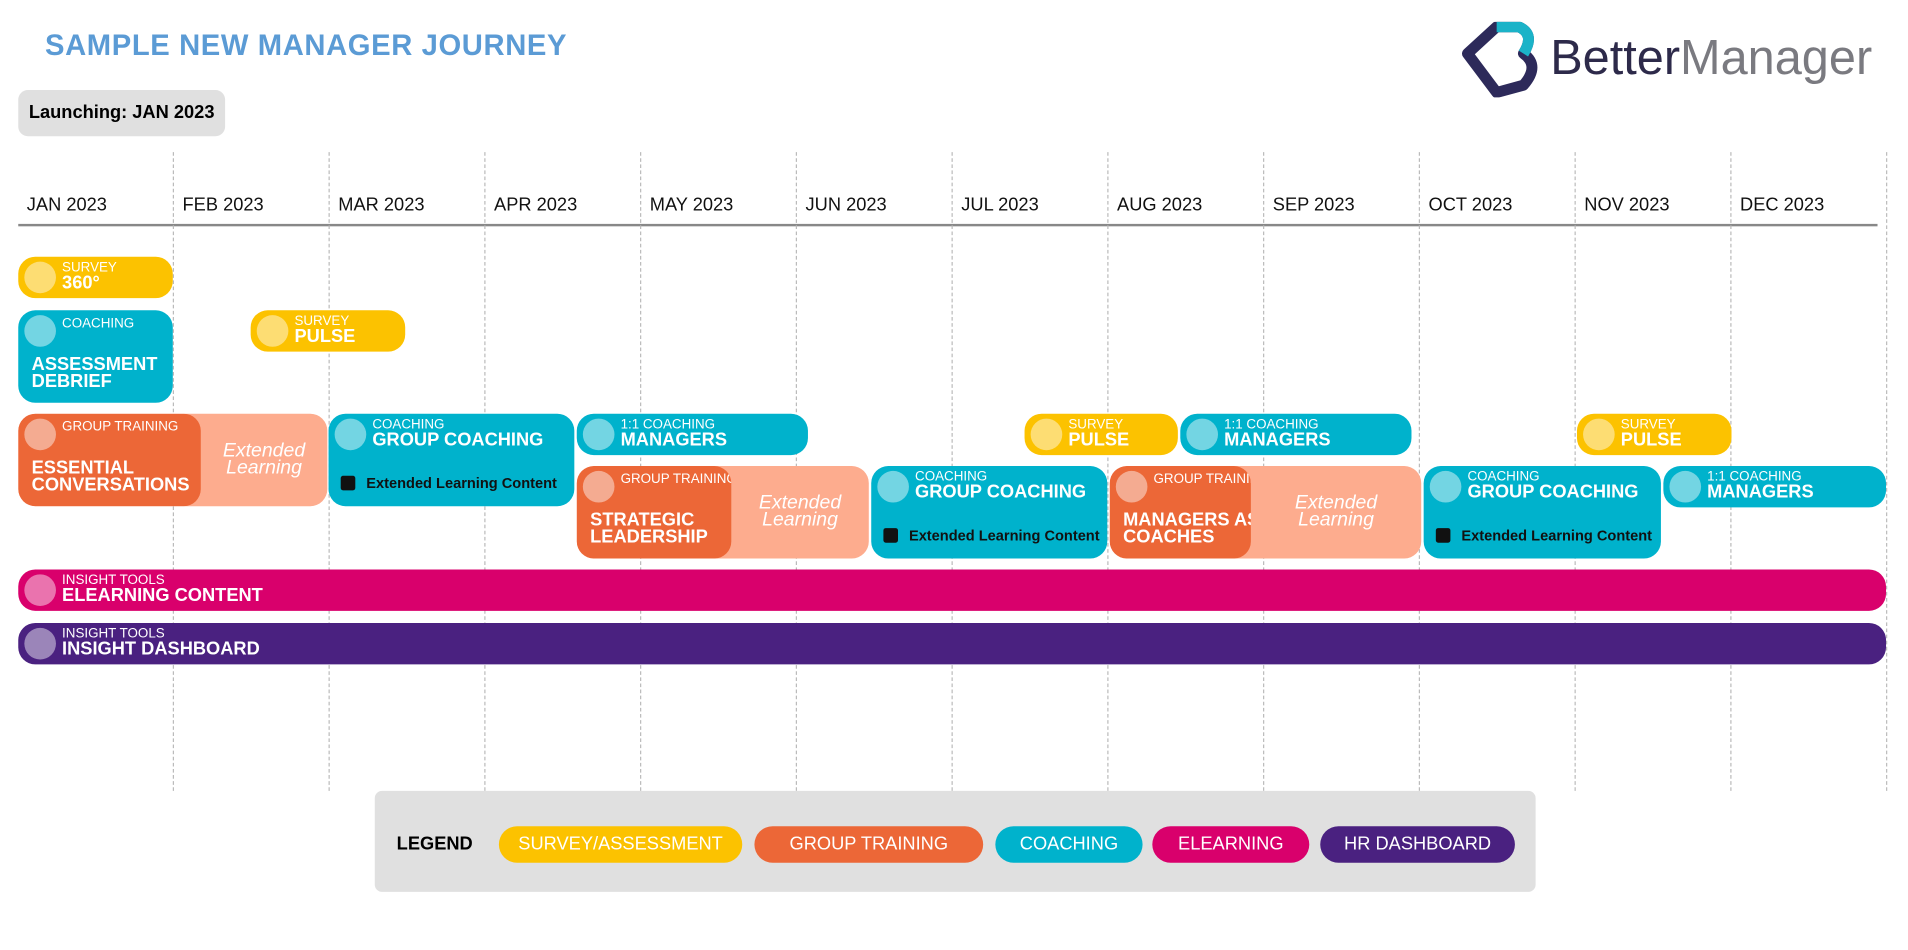  I want to click on month-label: MAY 2023, so click(691, 205).